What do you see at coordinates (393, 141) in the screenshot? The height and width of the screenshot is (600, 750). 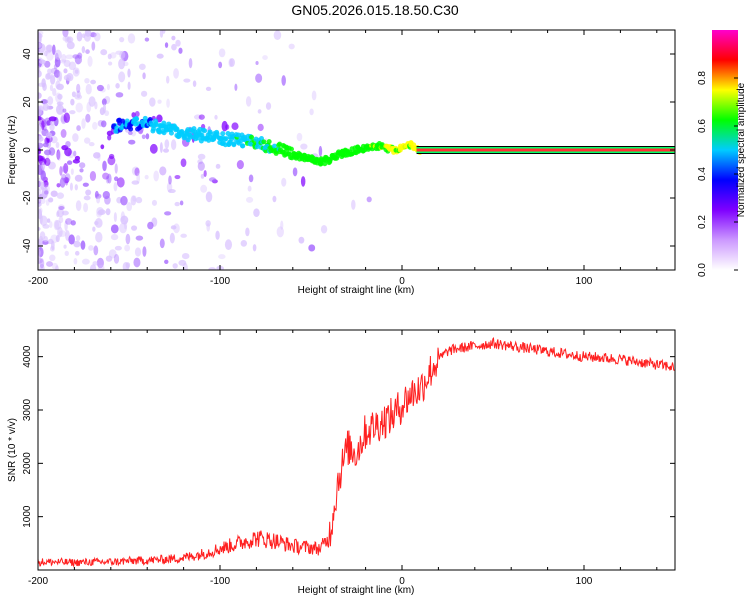 I see `spectrogram-ridge` at bounding box center [393, 141].